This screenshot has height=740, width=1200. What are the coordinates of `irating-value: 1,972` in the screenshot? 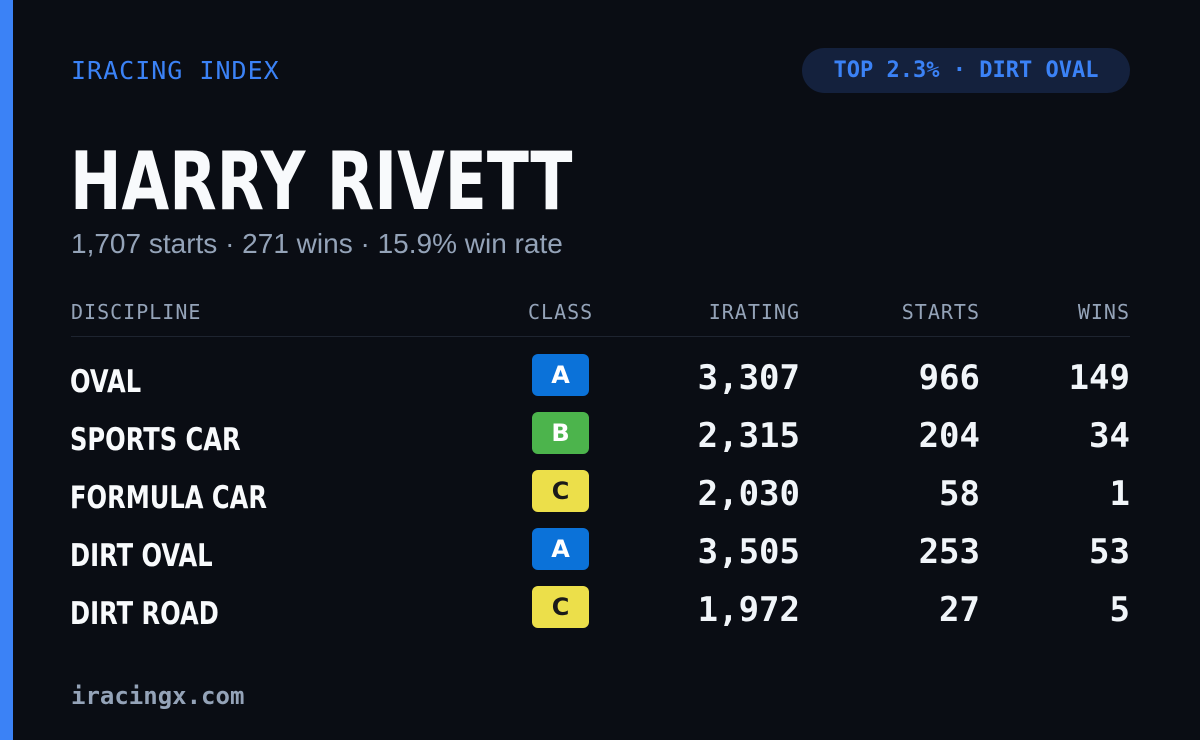 It's located at (748, 610).